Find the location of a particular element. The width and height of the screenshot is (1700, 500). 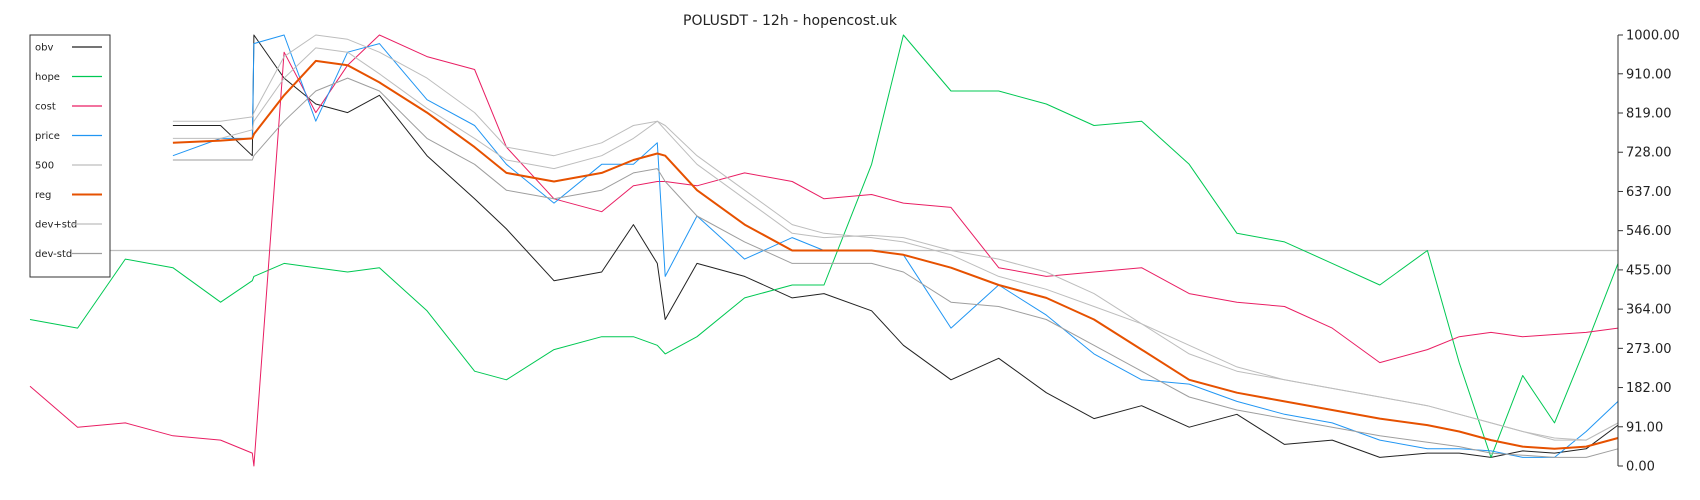

y-tick-label: 0.00 is located at coordinates (1640, 467).